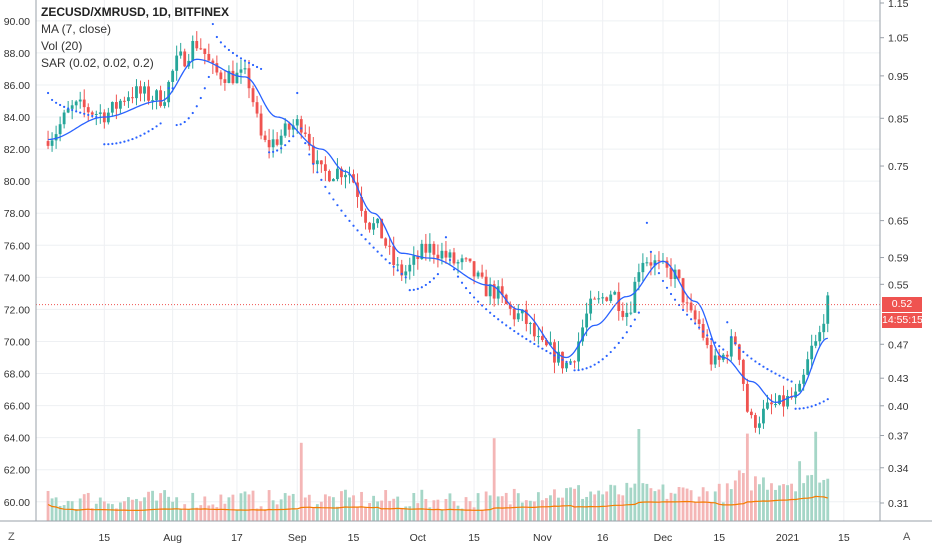 This screenshot has width=932, height=550. Describe the element at coordinates (76, 29) in the screenshot. I see `legend-ma: MA (7, close)` at that location.